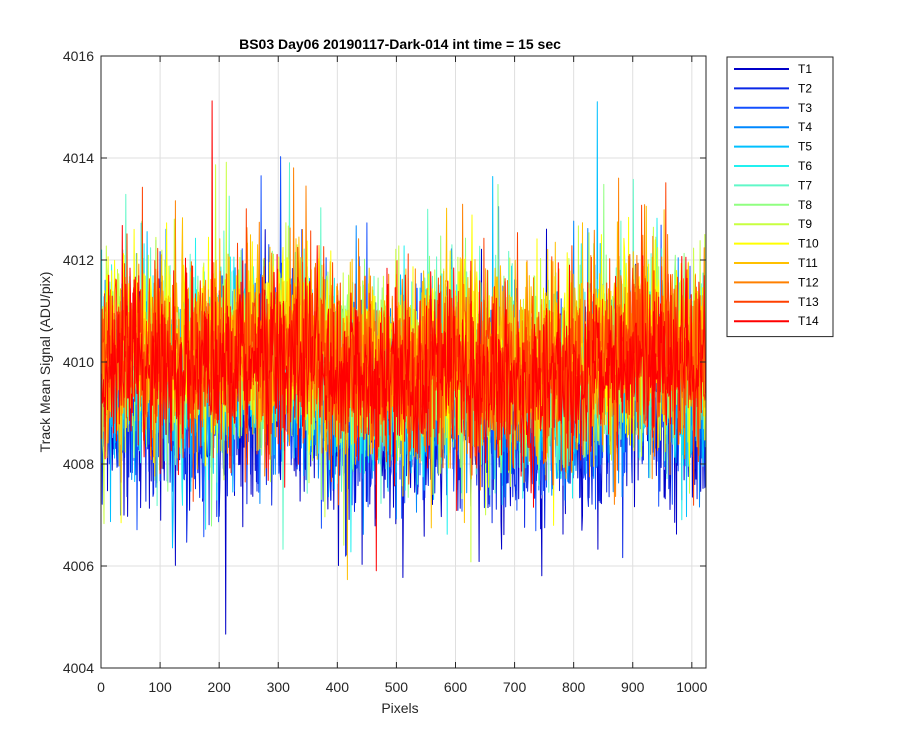 The width and height of the screenshot is (900, 750). What do you see at coordinates (805, 88) in the screenshot?
I see `legend-label-t2: T2` at bounding box center [805, 88].